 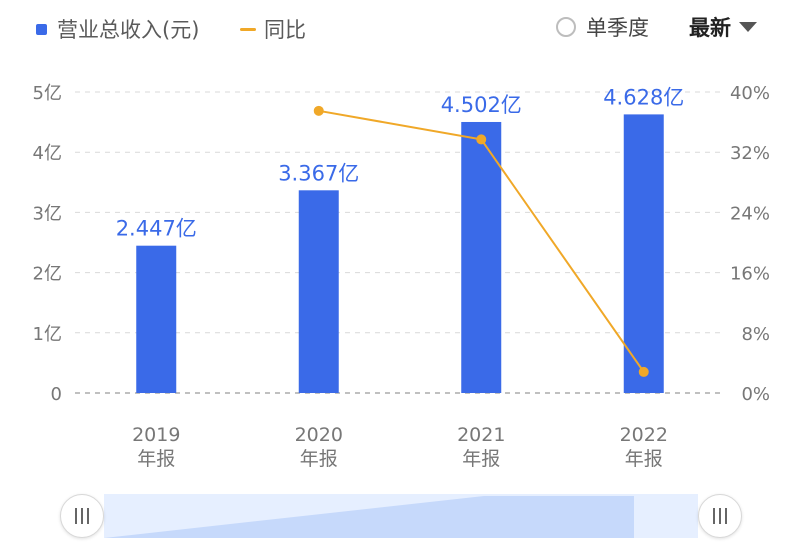 What do you see at coordinates (47, 153) in the screenshot?
I see `y-left-tick-label: 4亿` at bounding box center [47, 153].